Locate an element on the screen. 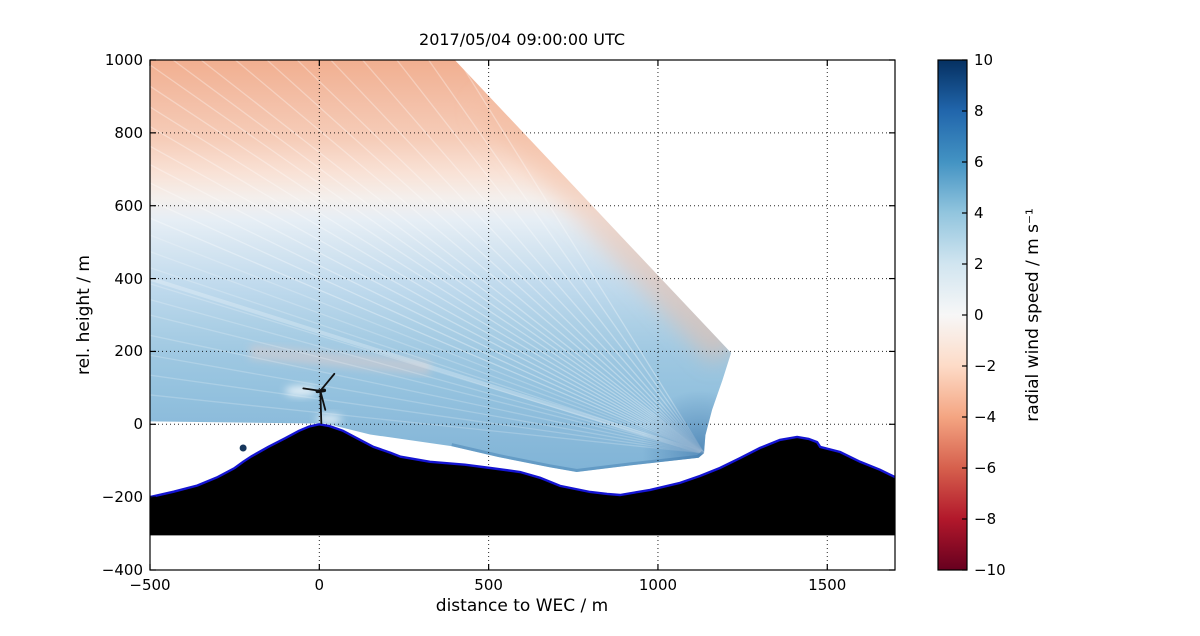  chart-title: 2017/05/04 09:00:00 UTC is located at coordinates (522, 39).